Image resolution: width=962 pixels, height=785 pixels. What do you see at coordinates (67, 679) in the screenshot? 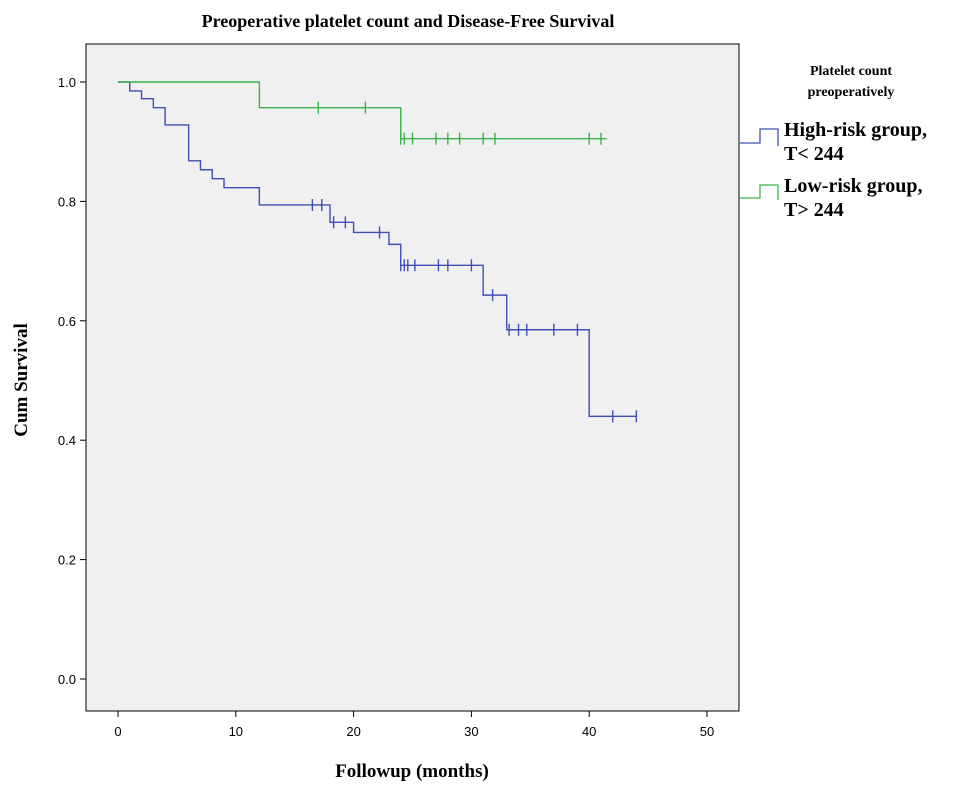
I see `y-tick-label: 0.0` at bounding box center [67, 679].